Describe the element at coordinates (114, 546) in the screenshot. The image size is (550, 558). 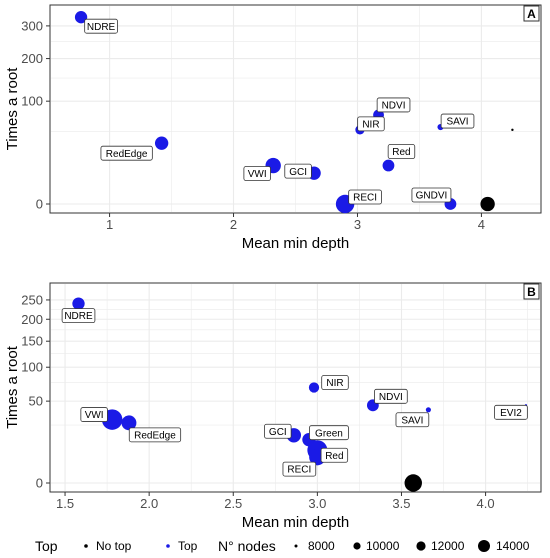
I see `legend-no-top-label: No top` at that location.